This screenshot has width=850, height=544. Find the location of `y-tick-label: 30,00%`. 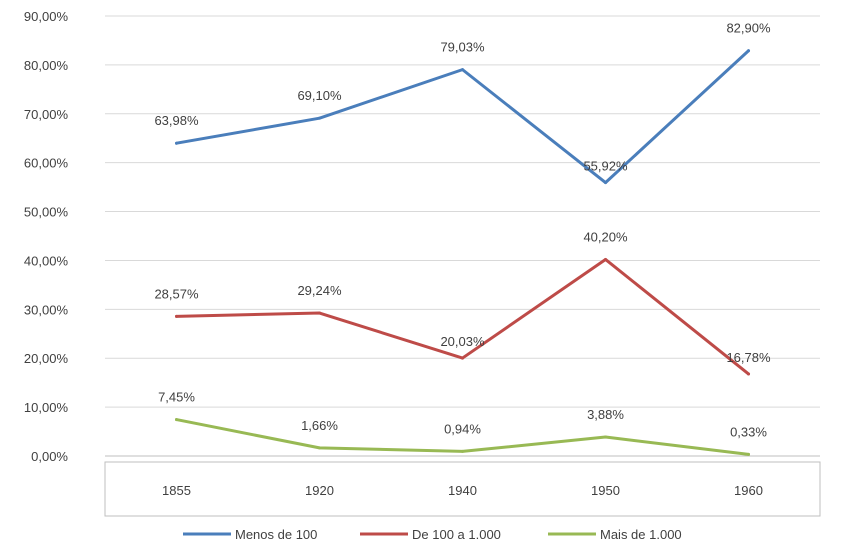

y-tick-label: 30,00% is located at coordinates (46, 309).